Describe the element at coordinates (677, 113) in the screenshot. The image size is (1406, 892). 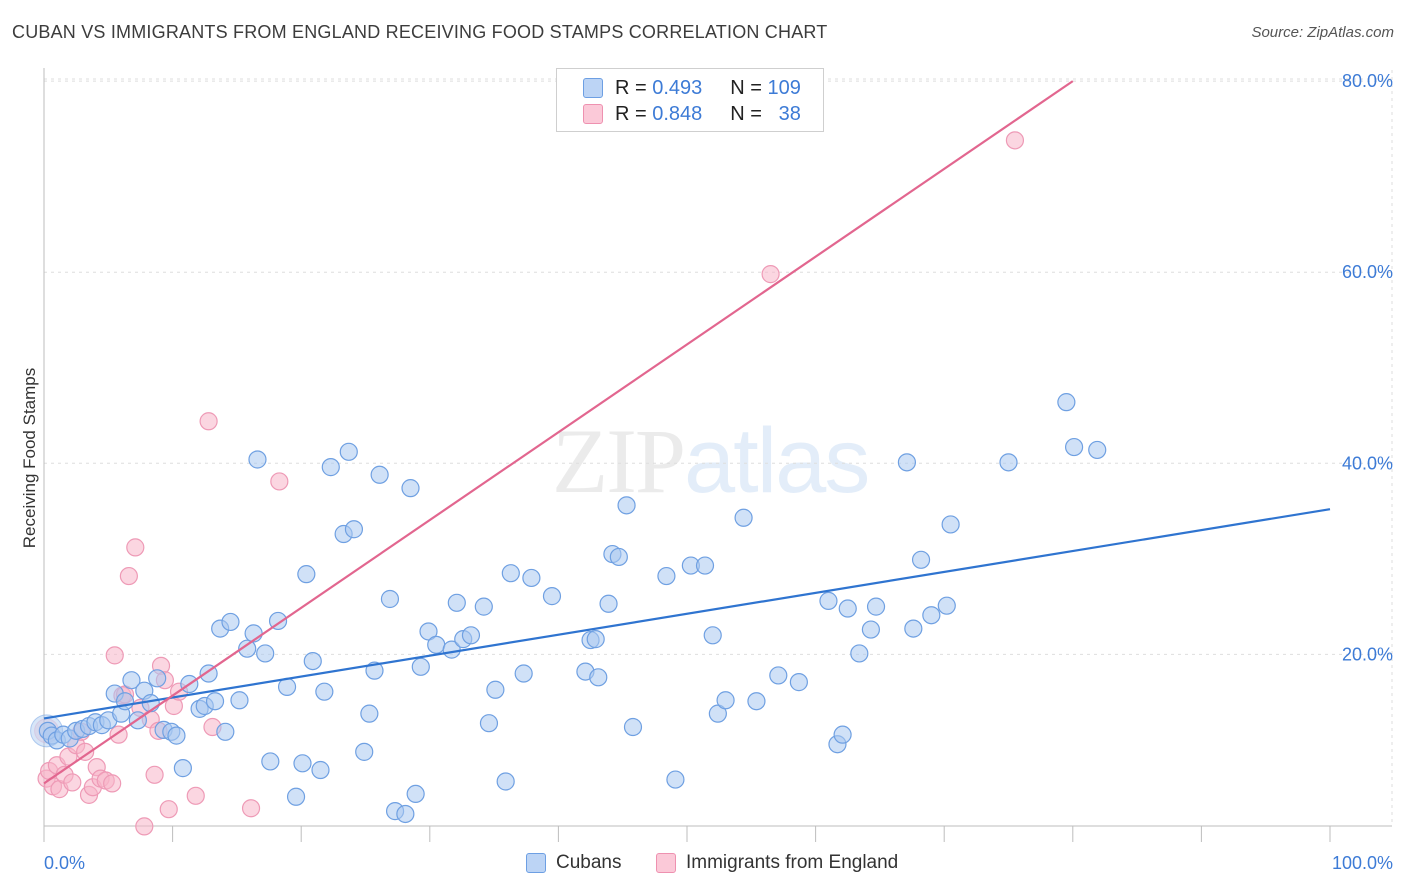
I see `pink-r-value: 0.848` at that location.